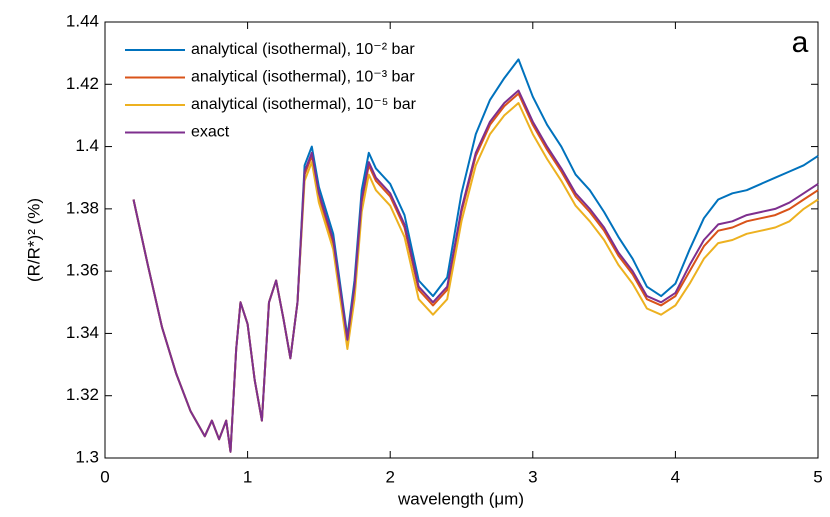  Describe the element at coordinates (304, 104) in the screenshot. I see `legend-label: analytical (isothermal), 10⁻⁵ bar` at that location.